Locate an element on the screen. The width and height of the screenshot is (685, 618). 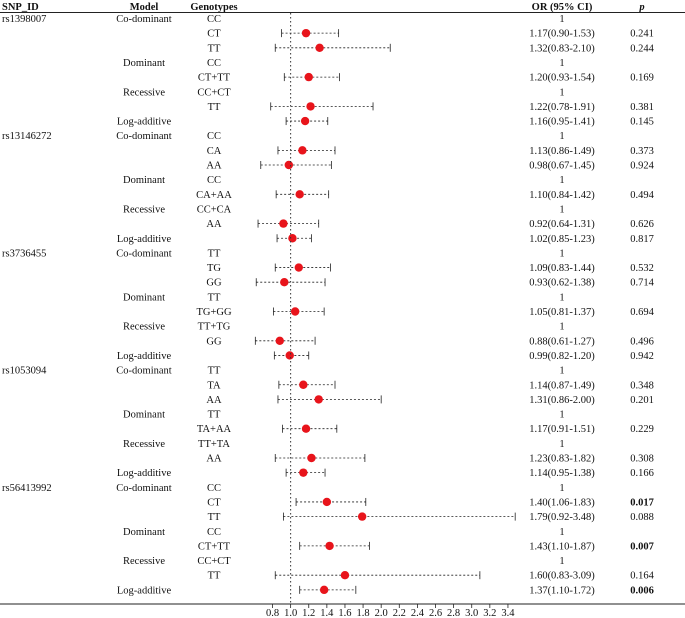
p-value: 0.626 is located at coordinates (642, 224).